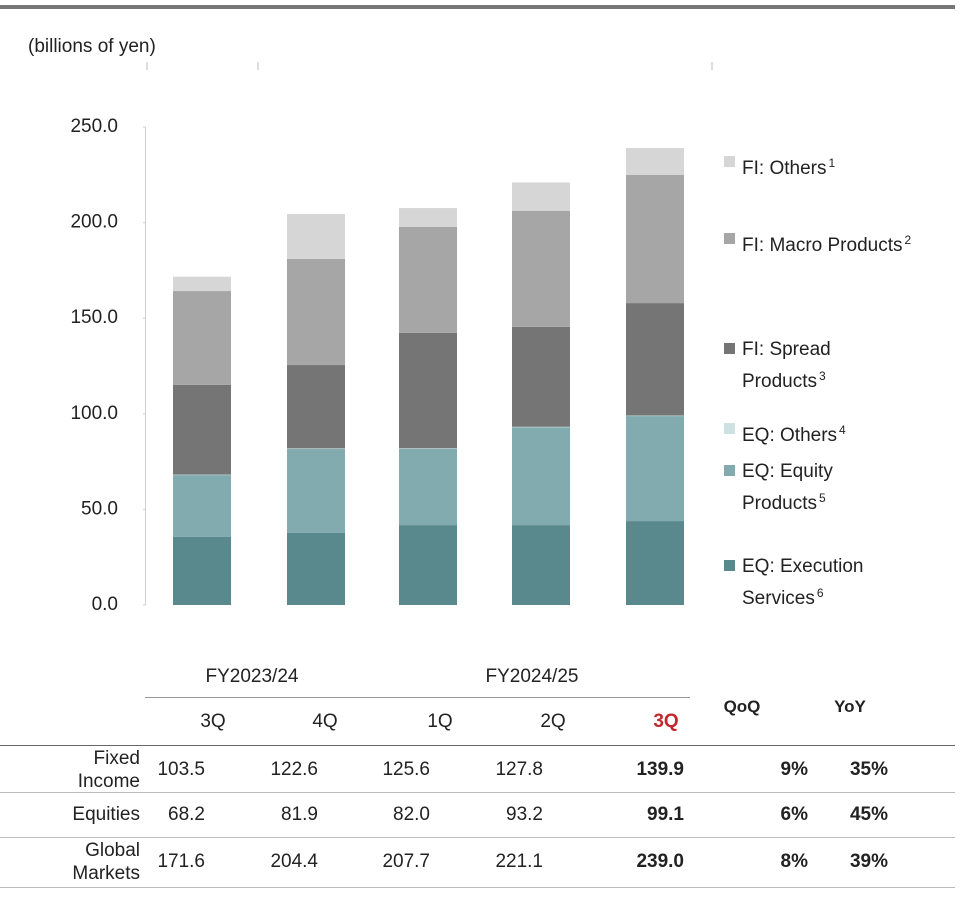 Image resolution: width=970 pixels, height=922 pixels. What do you see at coordinates (842, 430) in the screenshot?
I see `legend-footnote: 4` at bounding box center [842, 430].